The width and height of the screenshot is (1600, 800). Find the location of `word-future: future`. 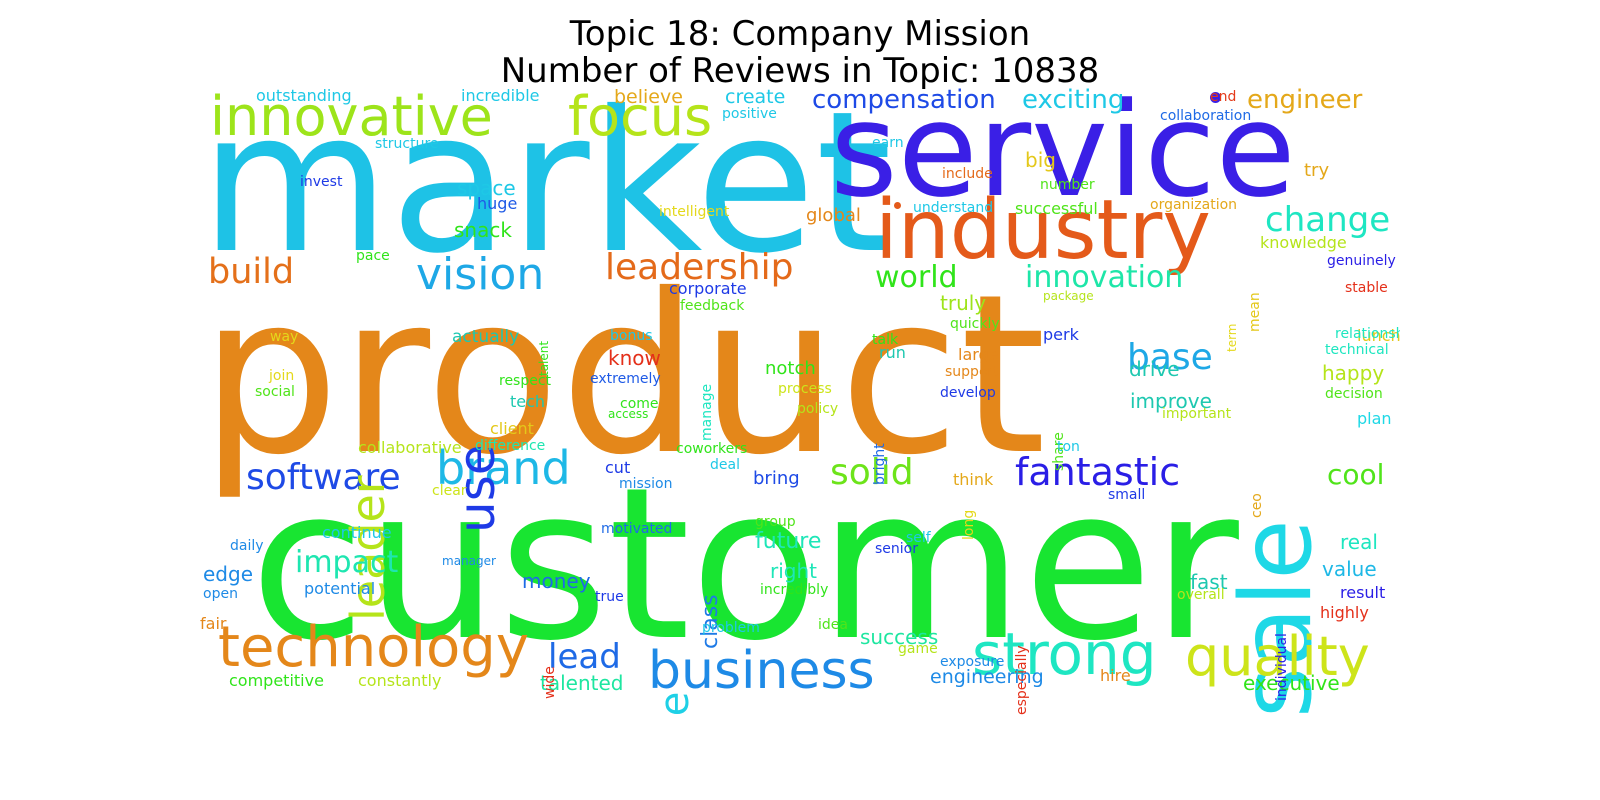

word-future: future is located at coordinates (788, 541).